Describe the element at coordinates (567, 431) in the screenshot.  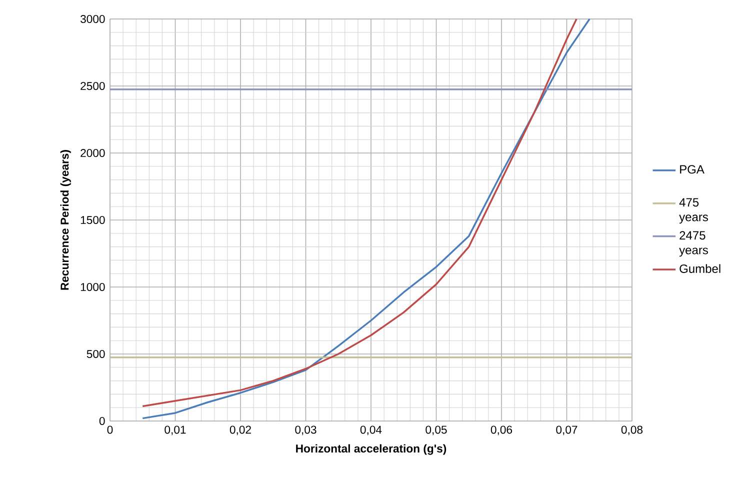
I see `x-tick-label: 0,07` at that location.